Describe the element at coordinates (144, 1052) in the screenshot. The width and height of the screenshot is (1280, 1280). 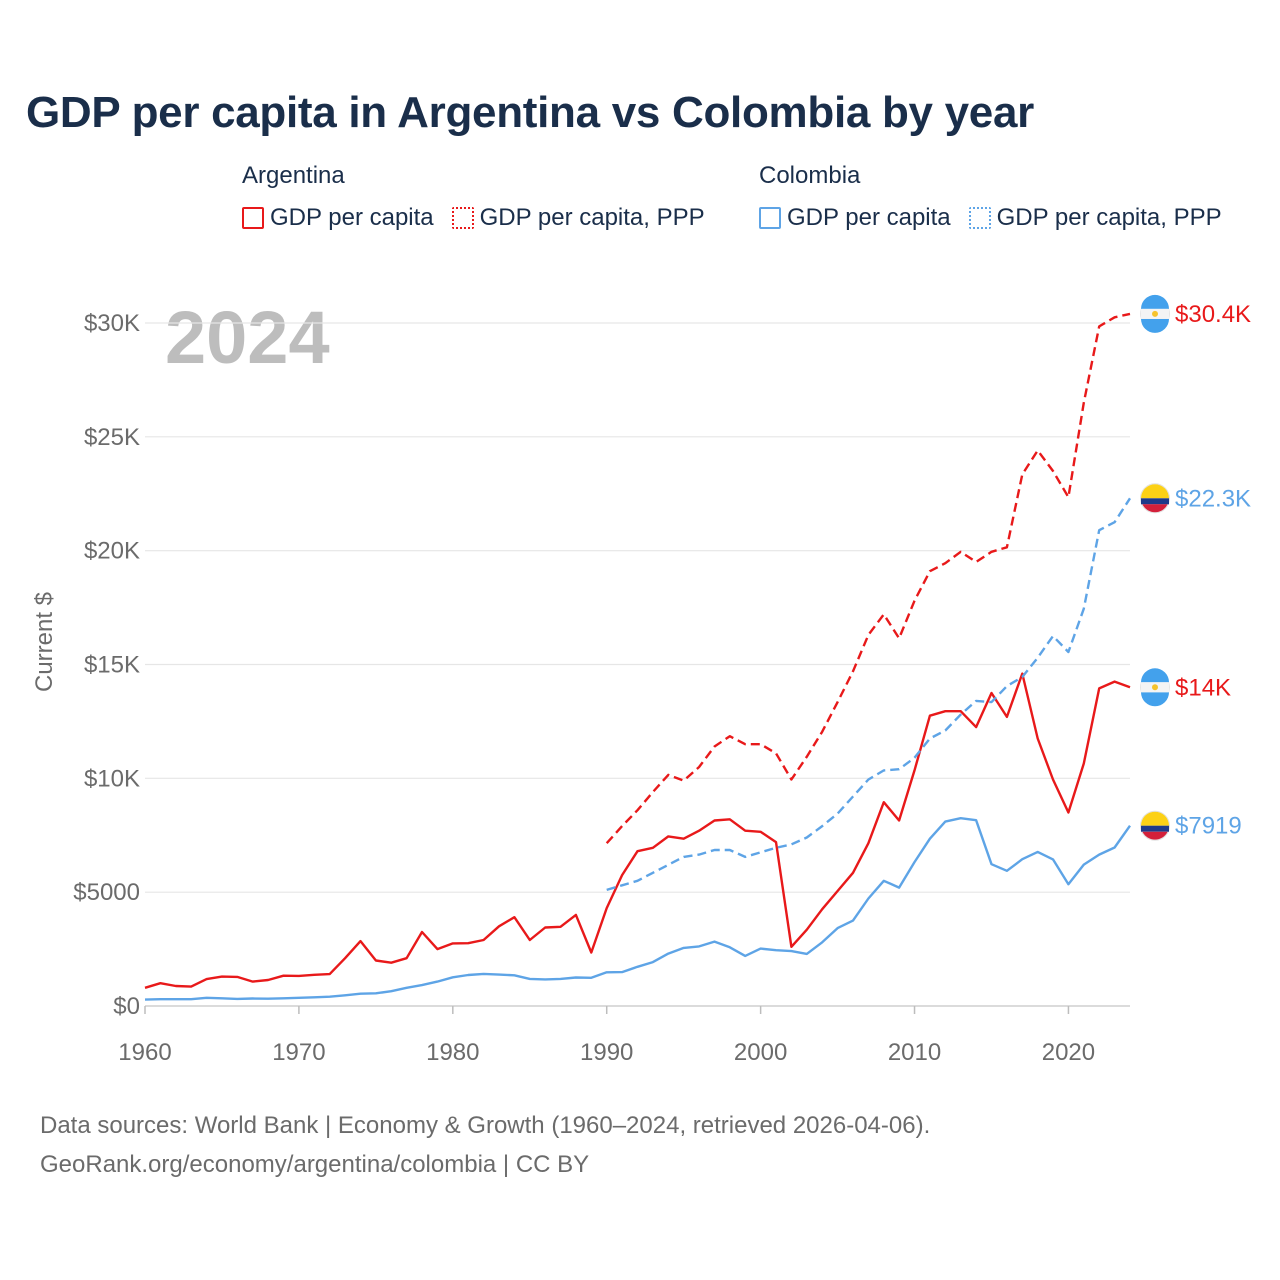
I see `x-tick-label: 1960` at that location.